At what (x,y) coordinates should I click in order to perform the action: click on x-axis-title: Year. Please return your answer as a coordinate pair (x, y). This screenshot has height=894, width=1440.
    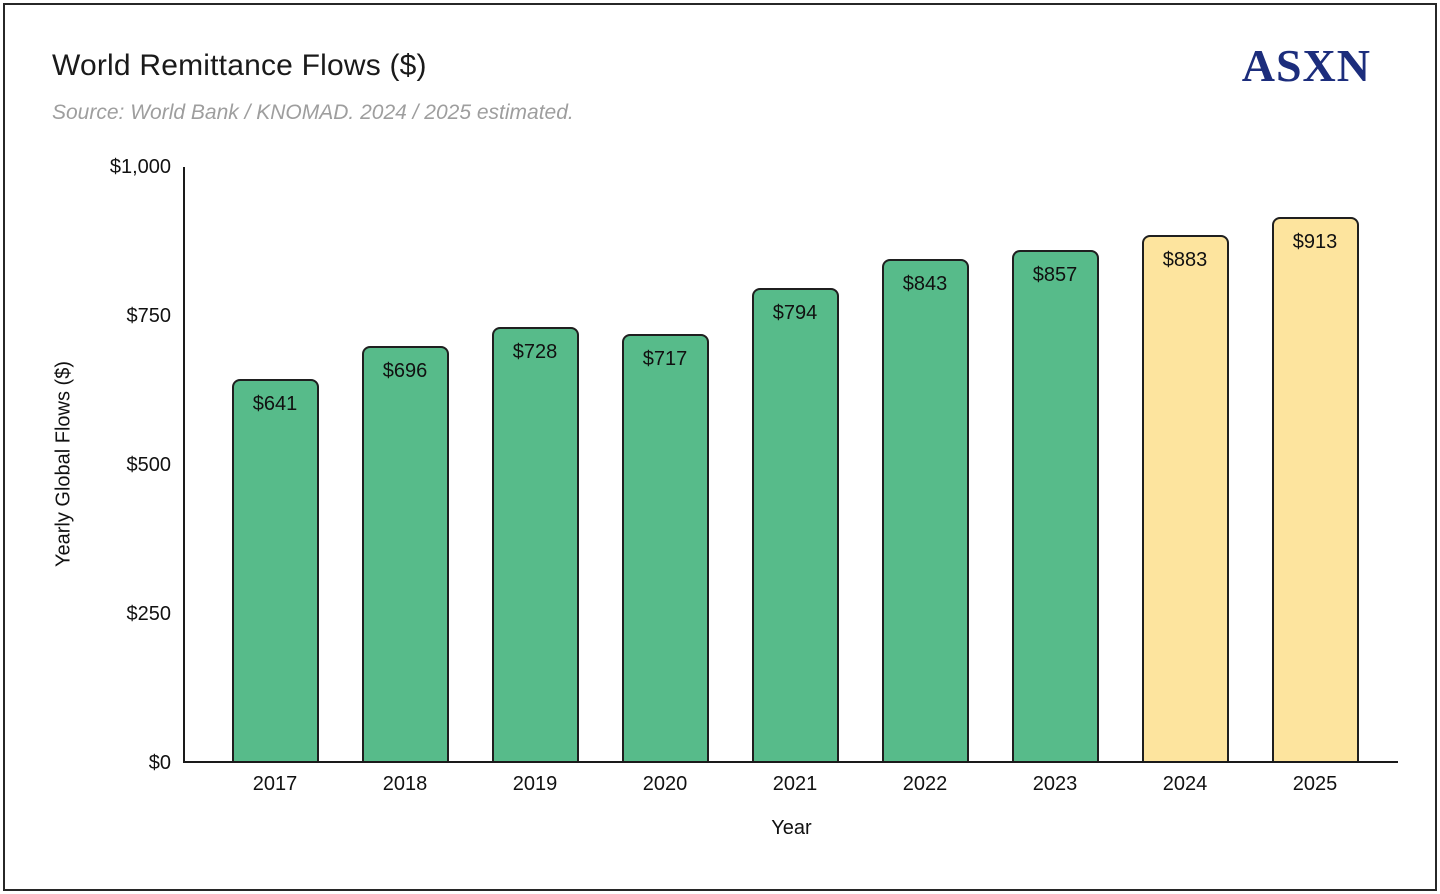
    Looking at the image, I should click on (791, 828).